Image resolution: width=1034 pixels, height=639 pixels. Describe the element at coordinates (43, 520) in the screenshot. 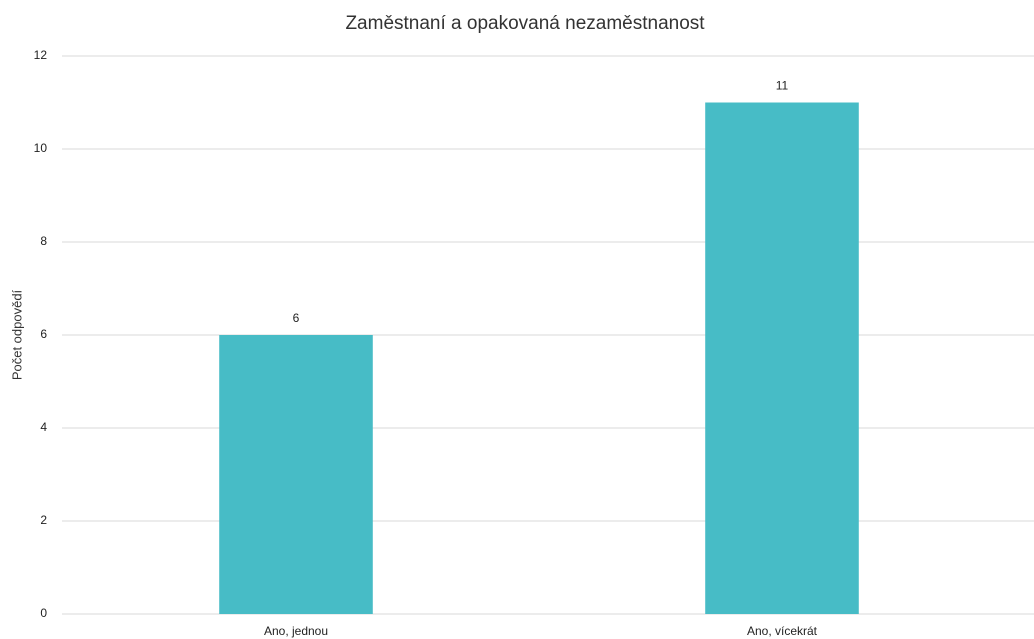

I see `y-tick-label: 2` at that location.